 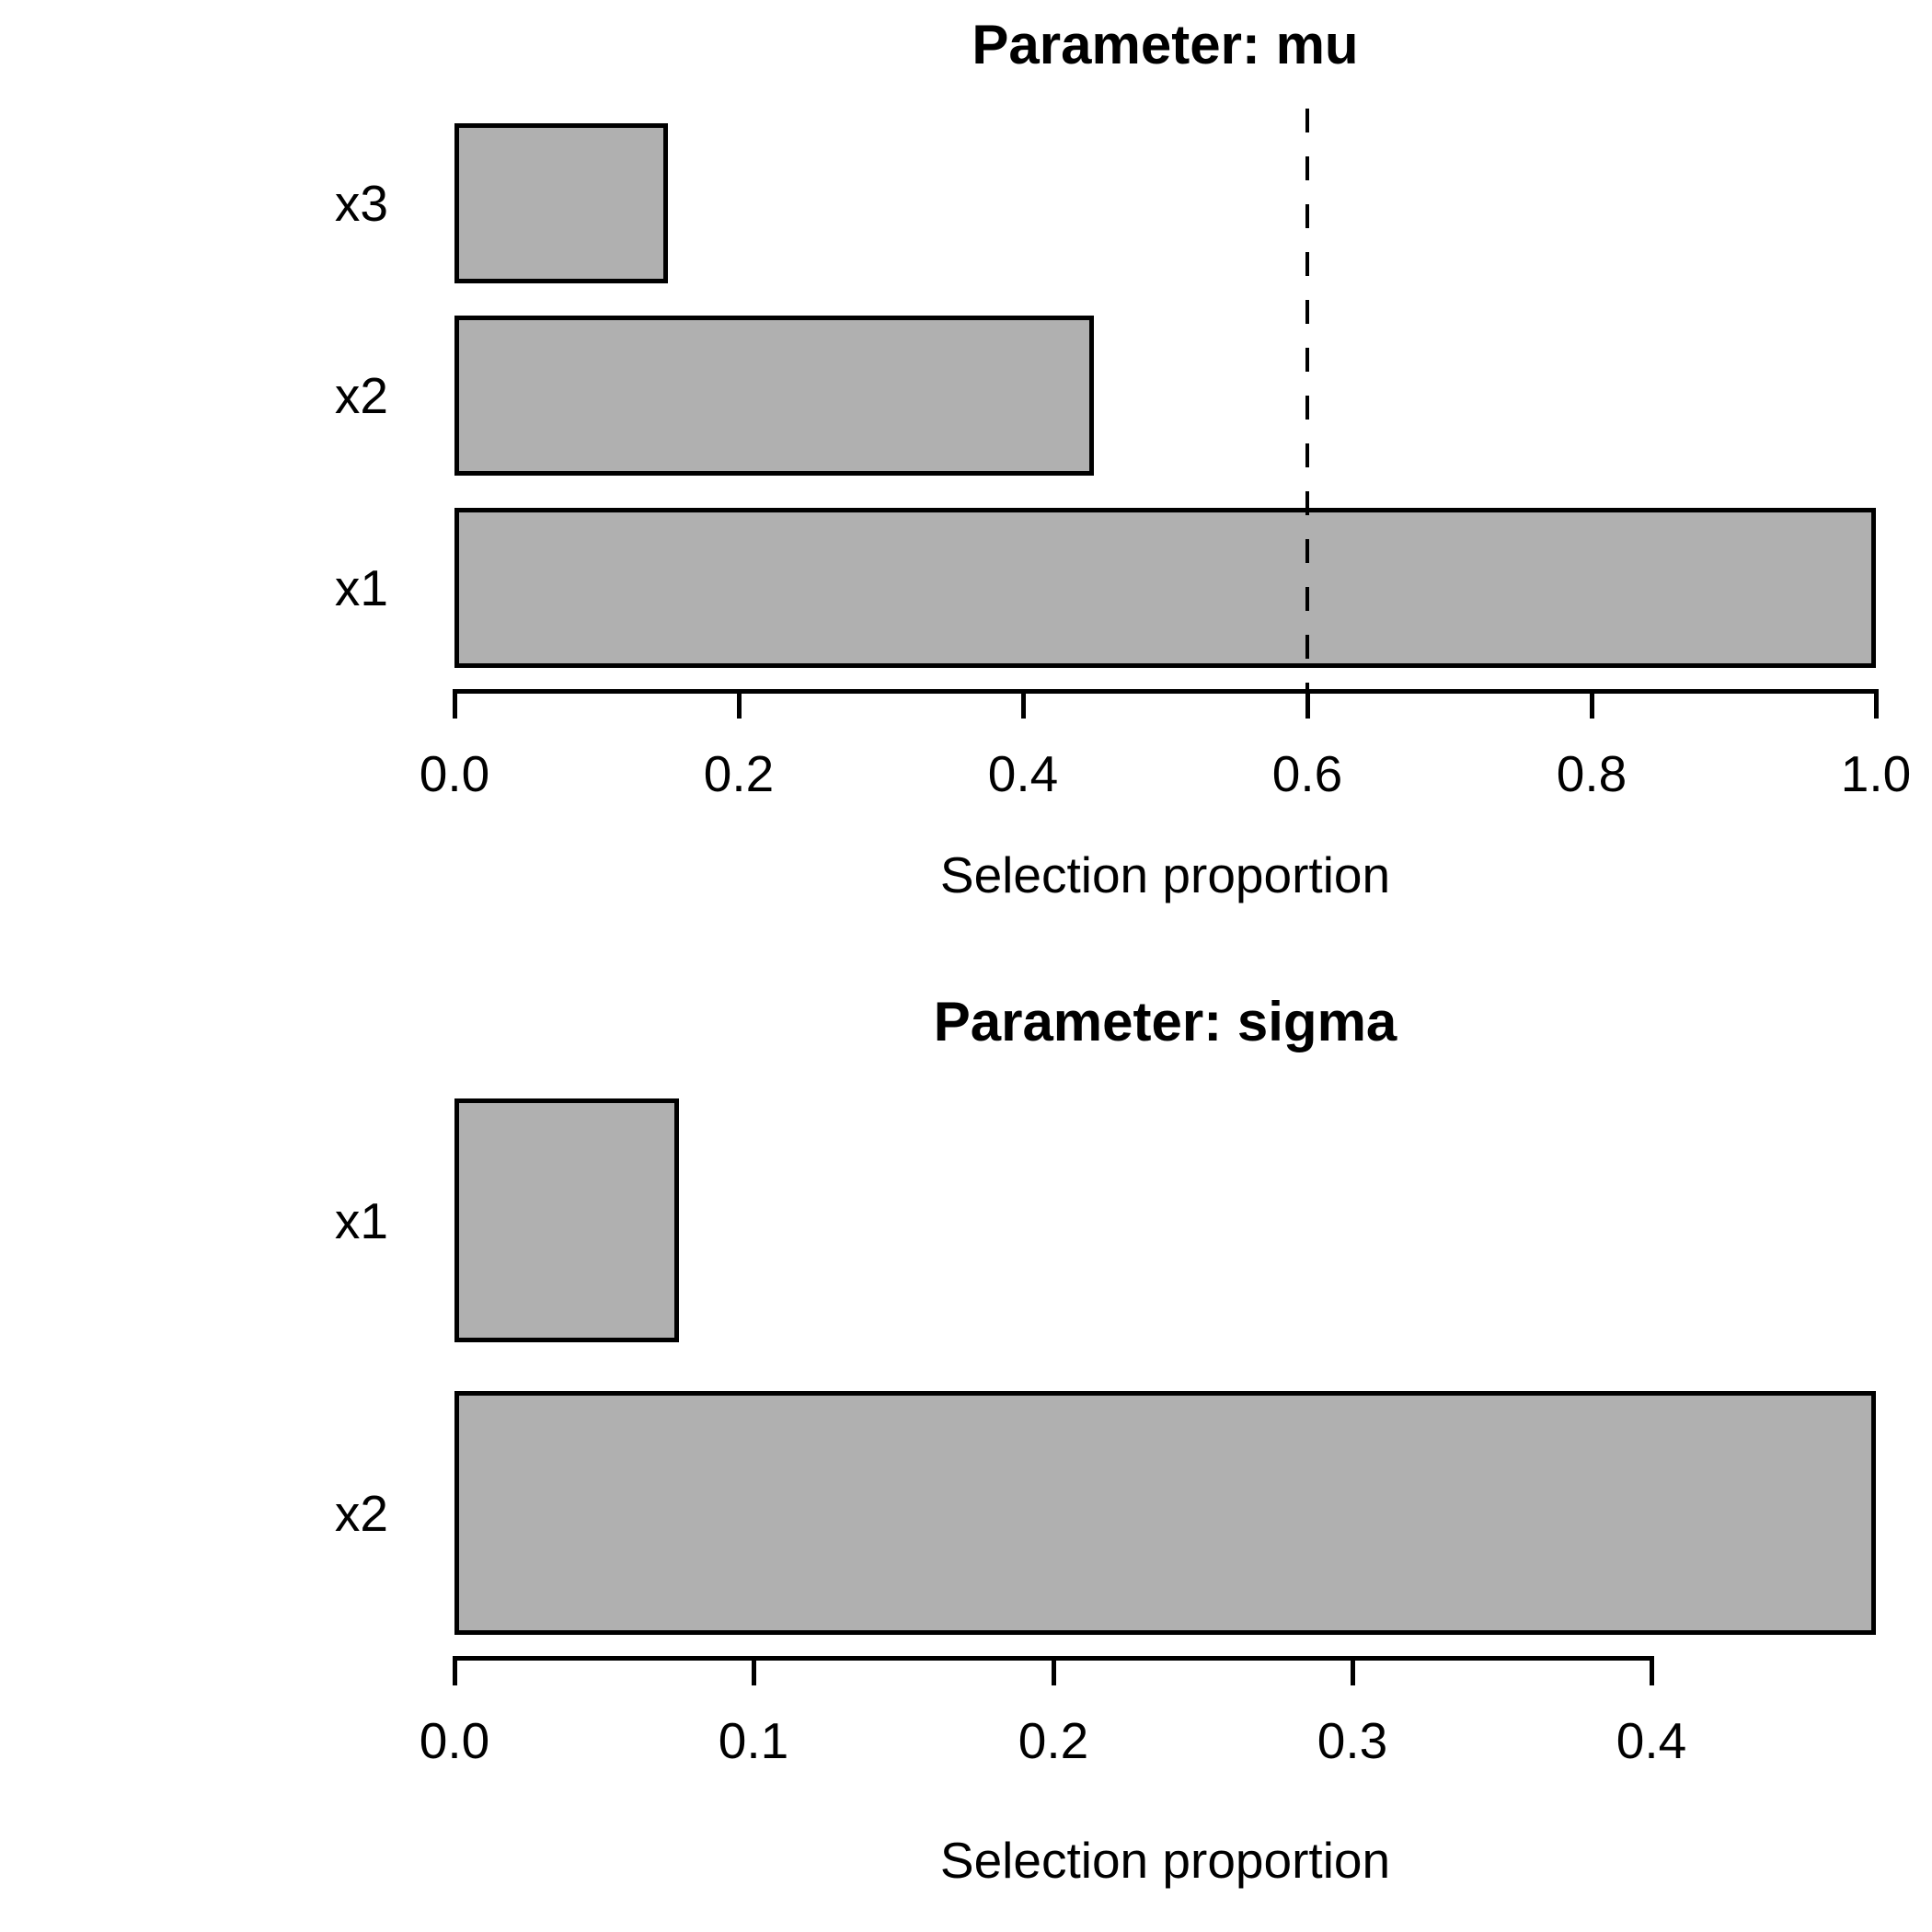 What do you see at coordinates (1166, 691) in the screenshot?
I see `x-axis-line` at bounding box center [1166, 691].